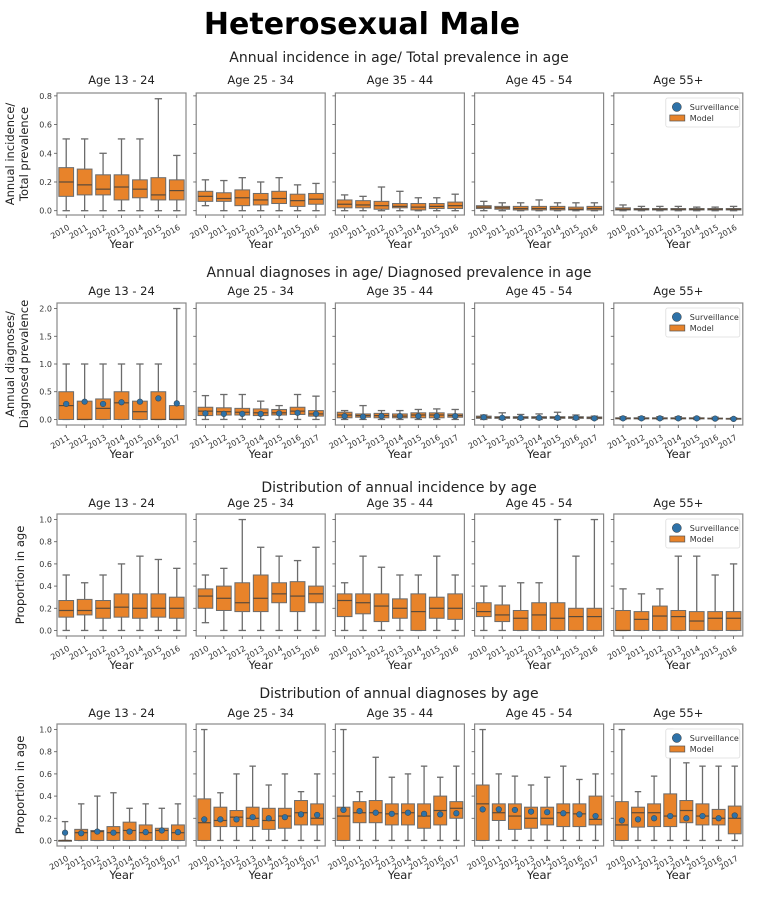 This screenshot has height=906, width=764. What do you see at coordinates (703, 533) in the screenshot?
I see `legend: Surveillance Model` at bounding box center [703, 533].